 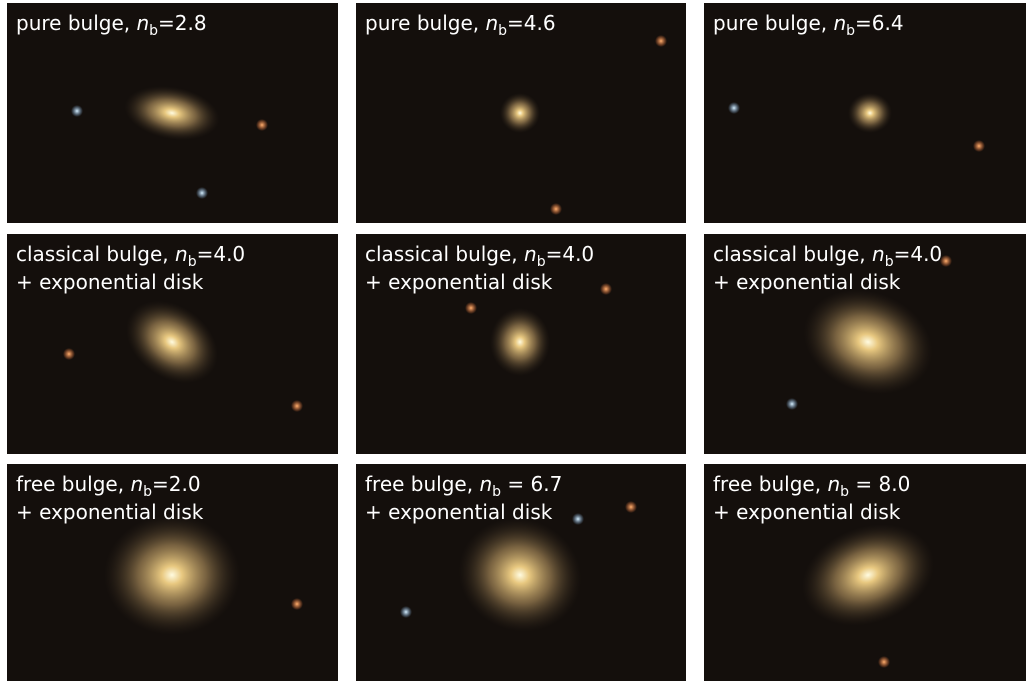 I want to click on label-value: =2.8, so click(x=182, y=23).